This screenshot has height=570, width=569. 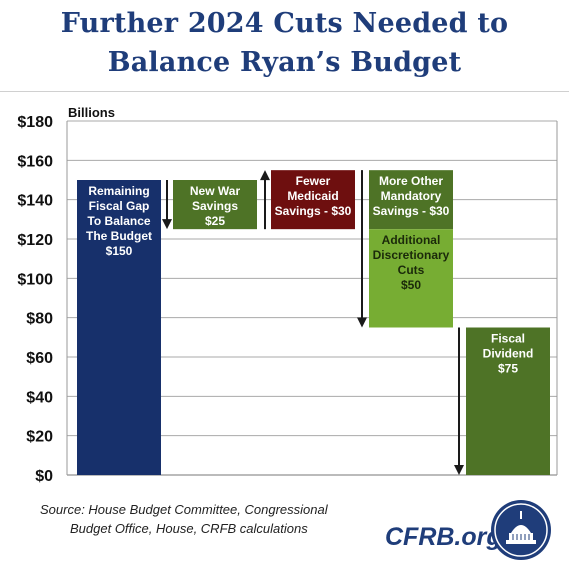 What do you see at coordinates (39, 319) in the screenshot?
I see `y-tick-label: $80` at bounding box center [39, 319].